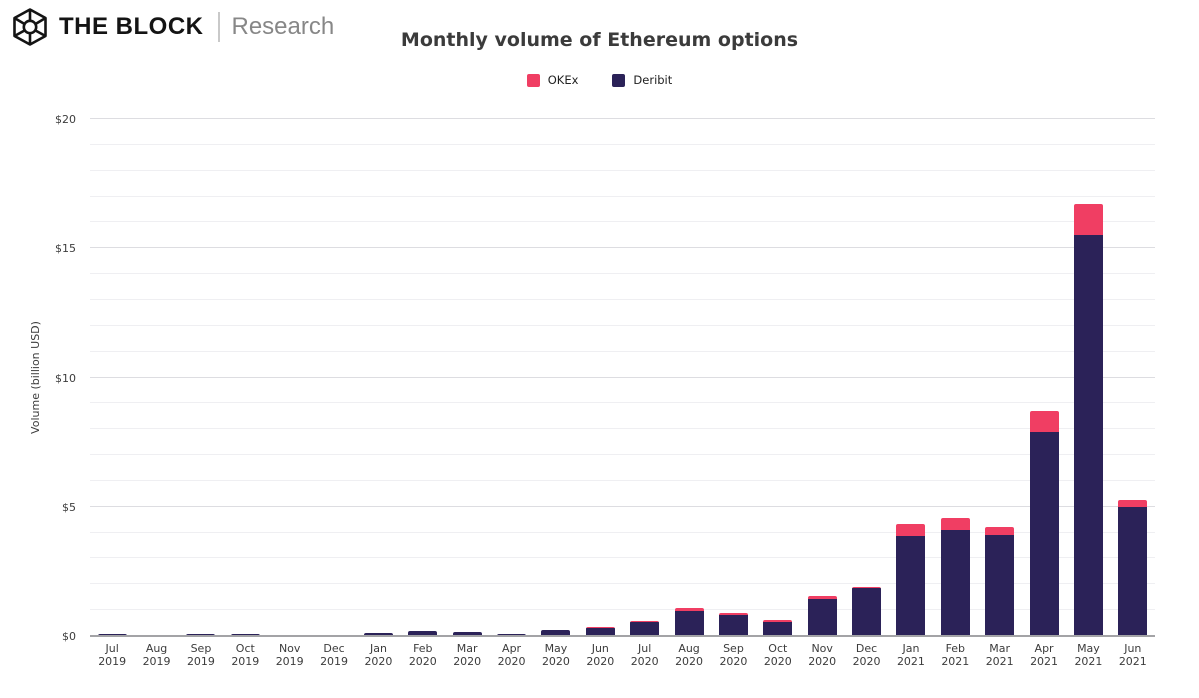  Describe the element at coordinates (689, 648) in the screenshot. I see `x-tick-month: Aug` at that location.